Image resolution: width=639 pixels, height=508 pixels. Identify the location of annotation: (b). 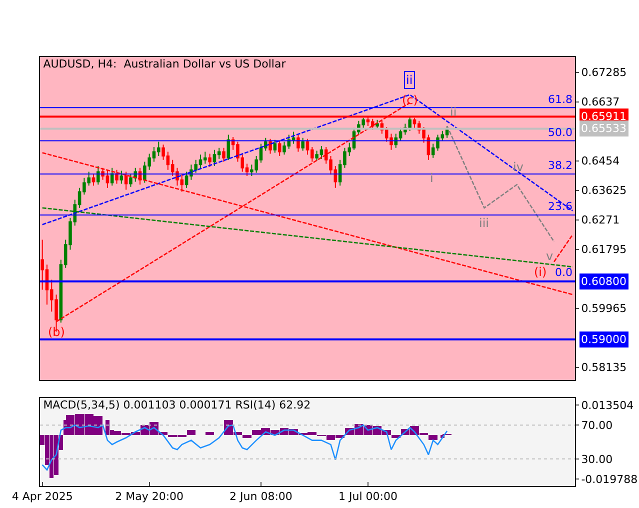
(56, 332).